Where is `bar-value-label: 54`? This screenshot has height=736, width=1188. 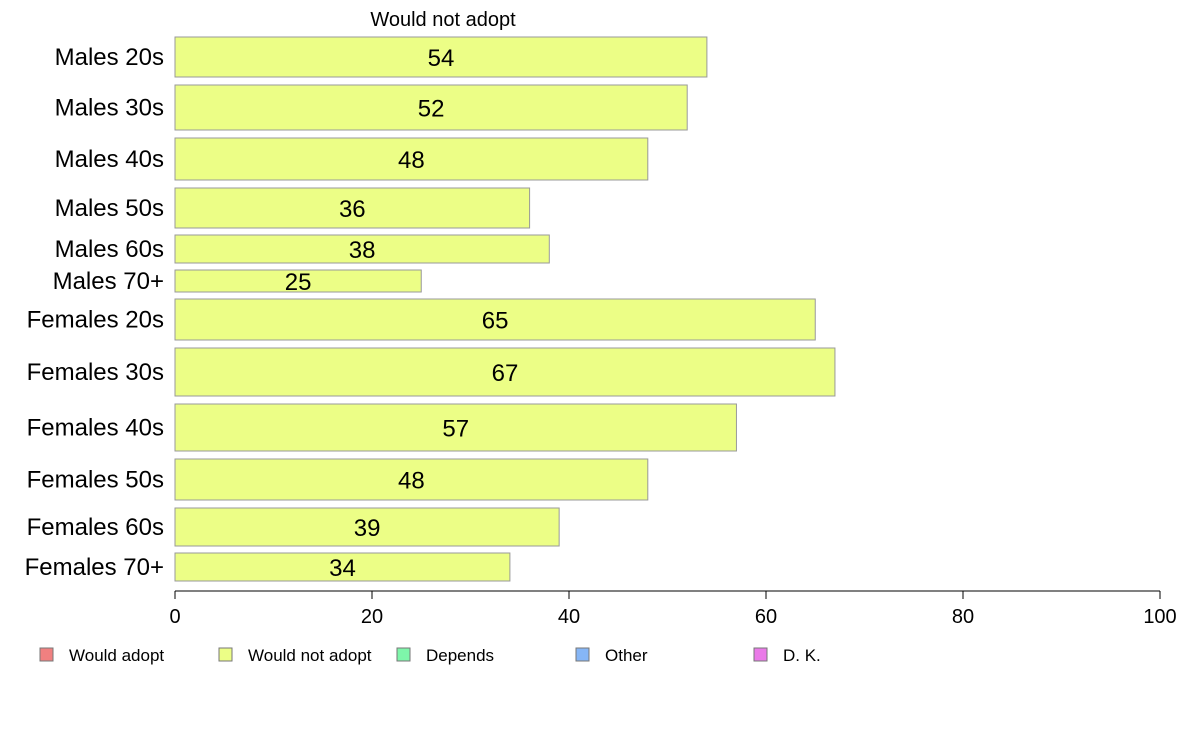 bar-value-label: 54 is located at coordinates (441, 58).